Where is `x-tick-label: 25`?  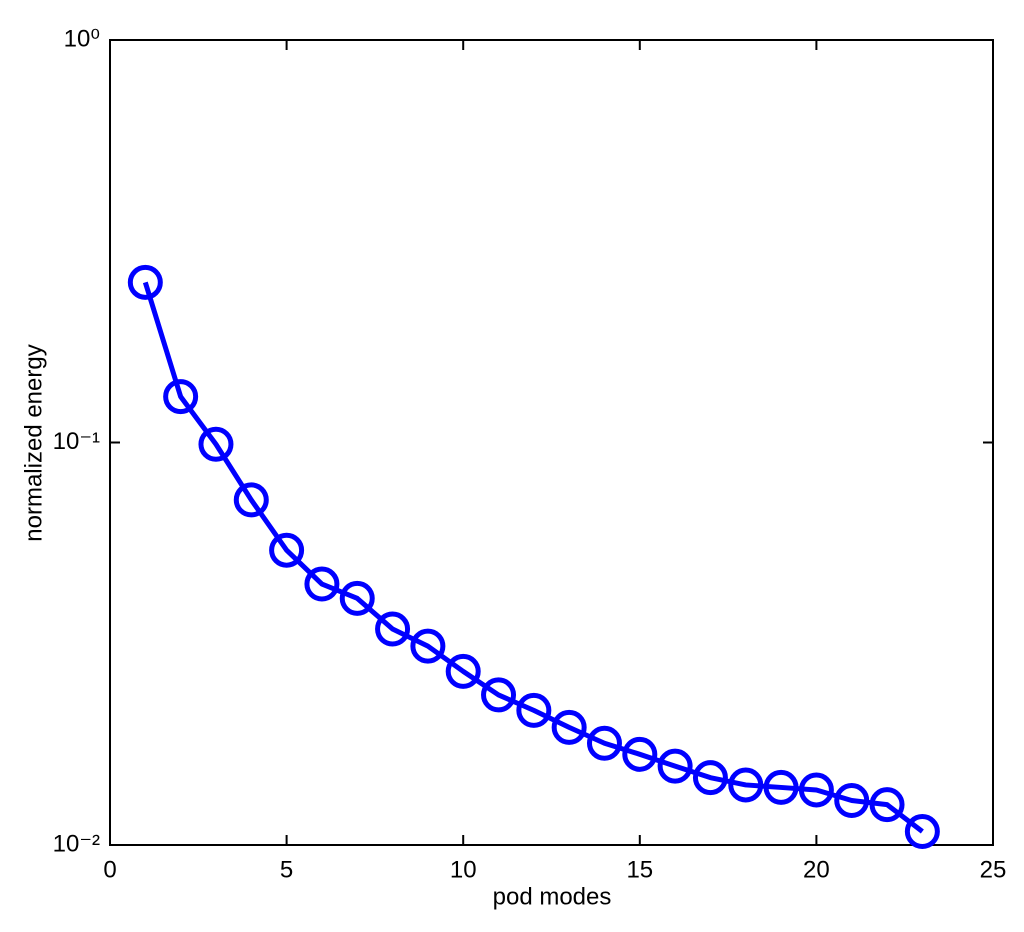
x-tick-label: 25 is located at coordinates (993, 869).